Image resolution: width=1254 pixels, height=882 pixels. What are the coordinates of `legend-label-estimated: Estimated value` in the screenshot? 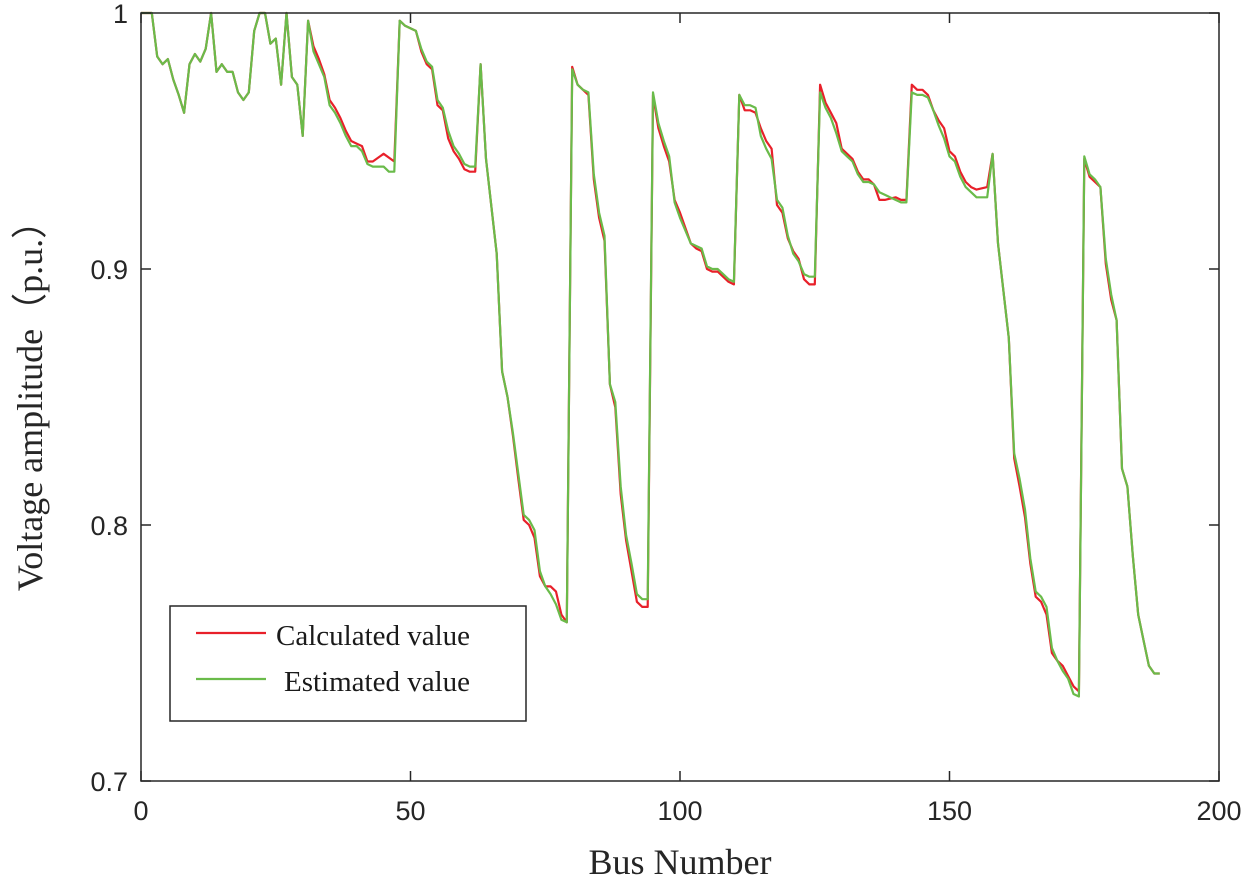 It's located at (377, 682).